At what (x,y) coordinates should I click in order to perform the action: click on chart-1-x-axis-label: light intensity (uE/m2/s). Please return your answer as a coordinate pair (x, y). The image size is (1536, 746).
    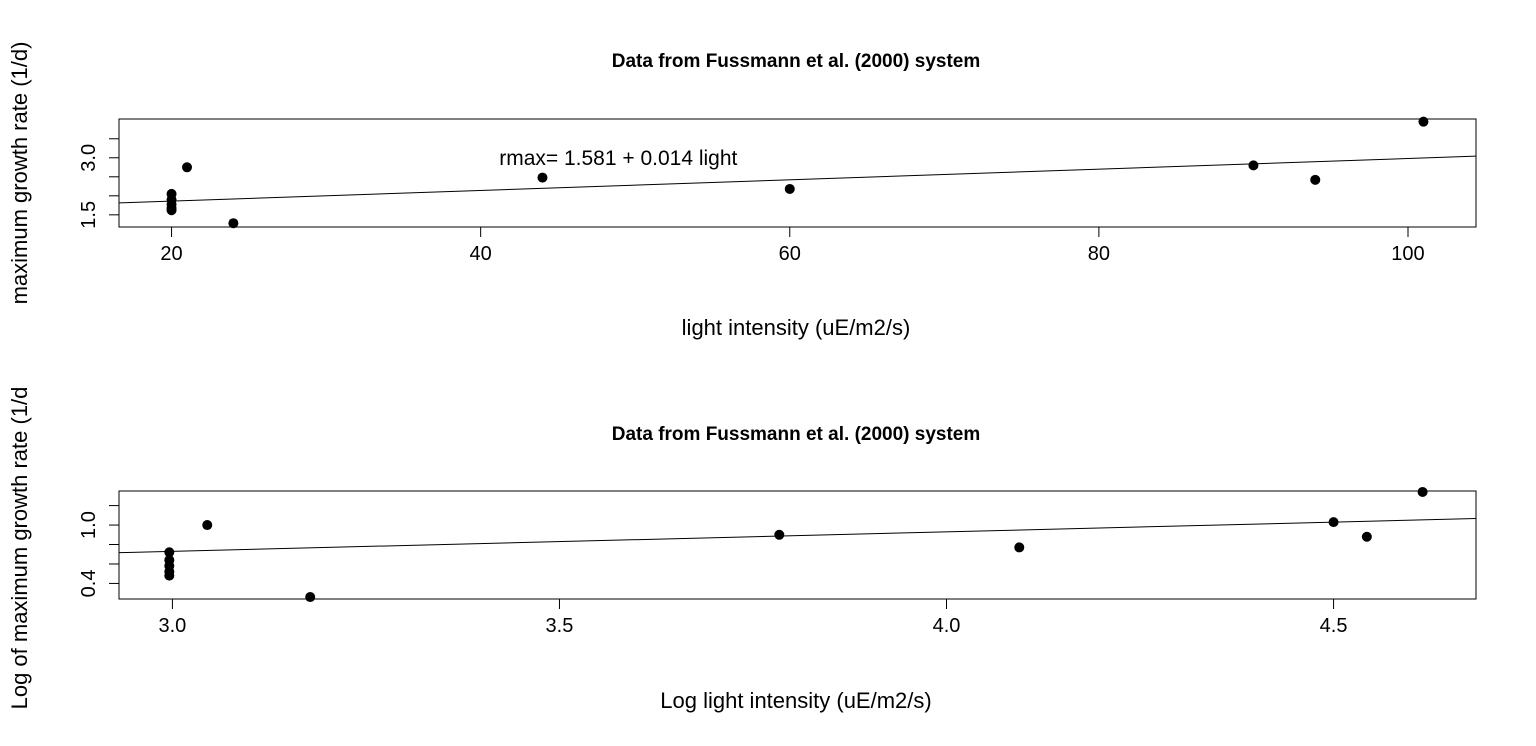
    Looking at the image, I should click on (796, 327).